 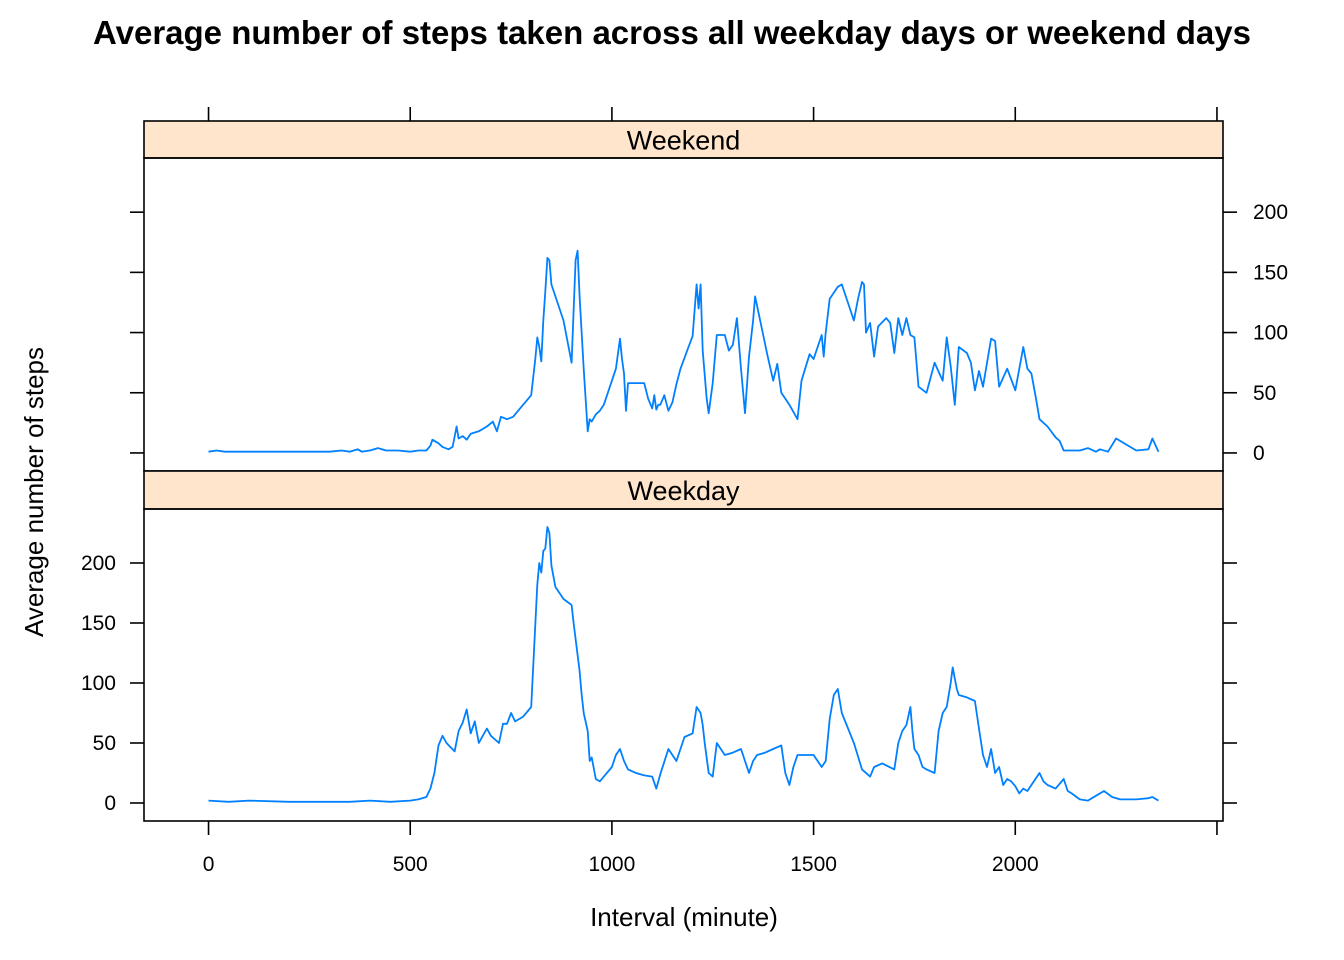 I want to click on x-tick-label: 1500, so click(x=813, y=864).